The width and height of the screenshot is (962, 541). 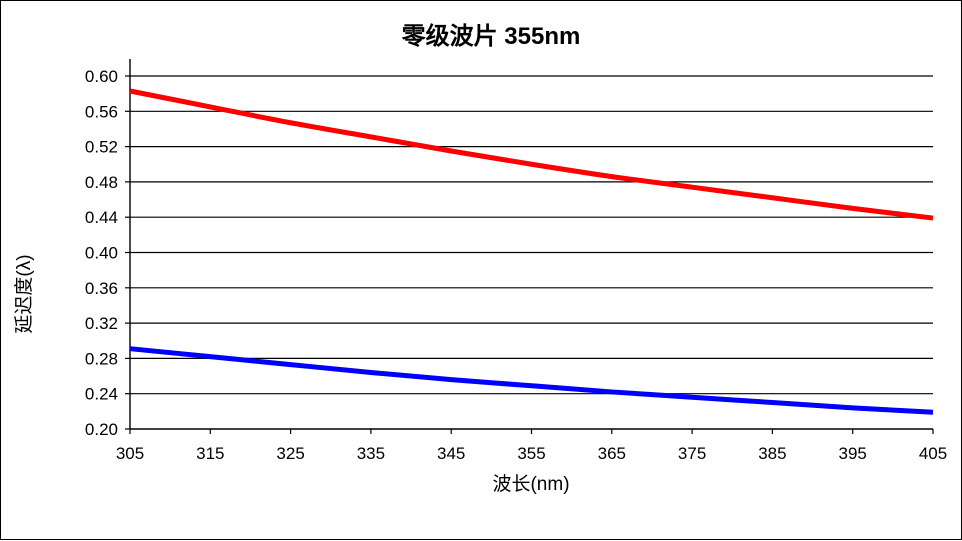 What do you see at coordinates (101, 217) in the screenshot?
I see `y-tick-label: 0.44` at bounding box center [101, 217].